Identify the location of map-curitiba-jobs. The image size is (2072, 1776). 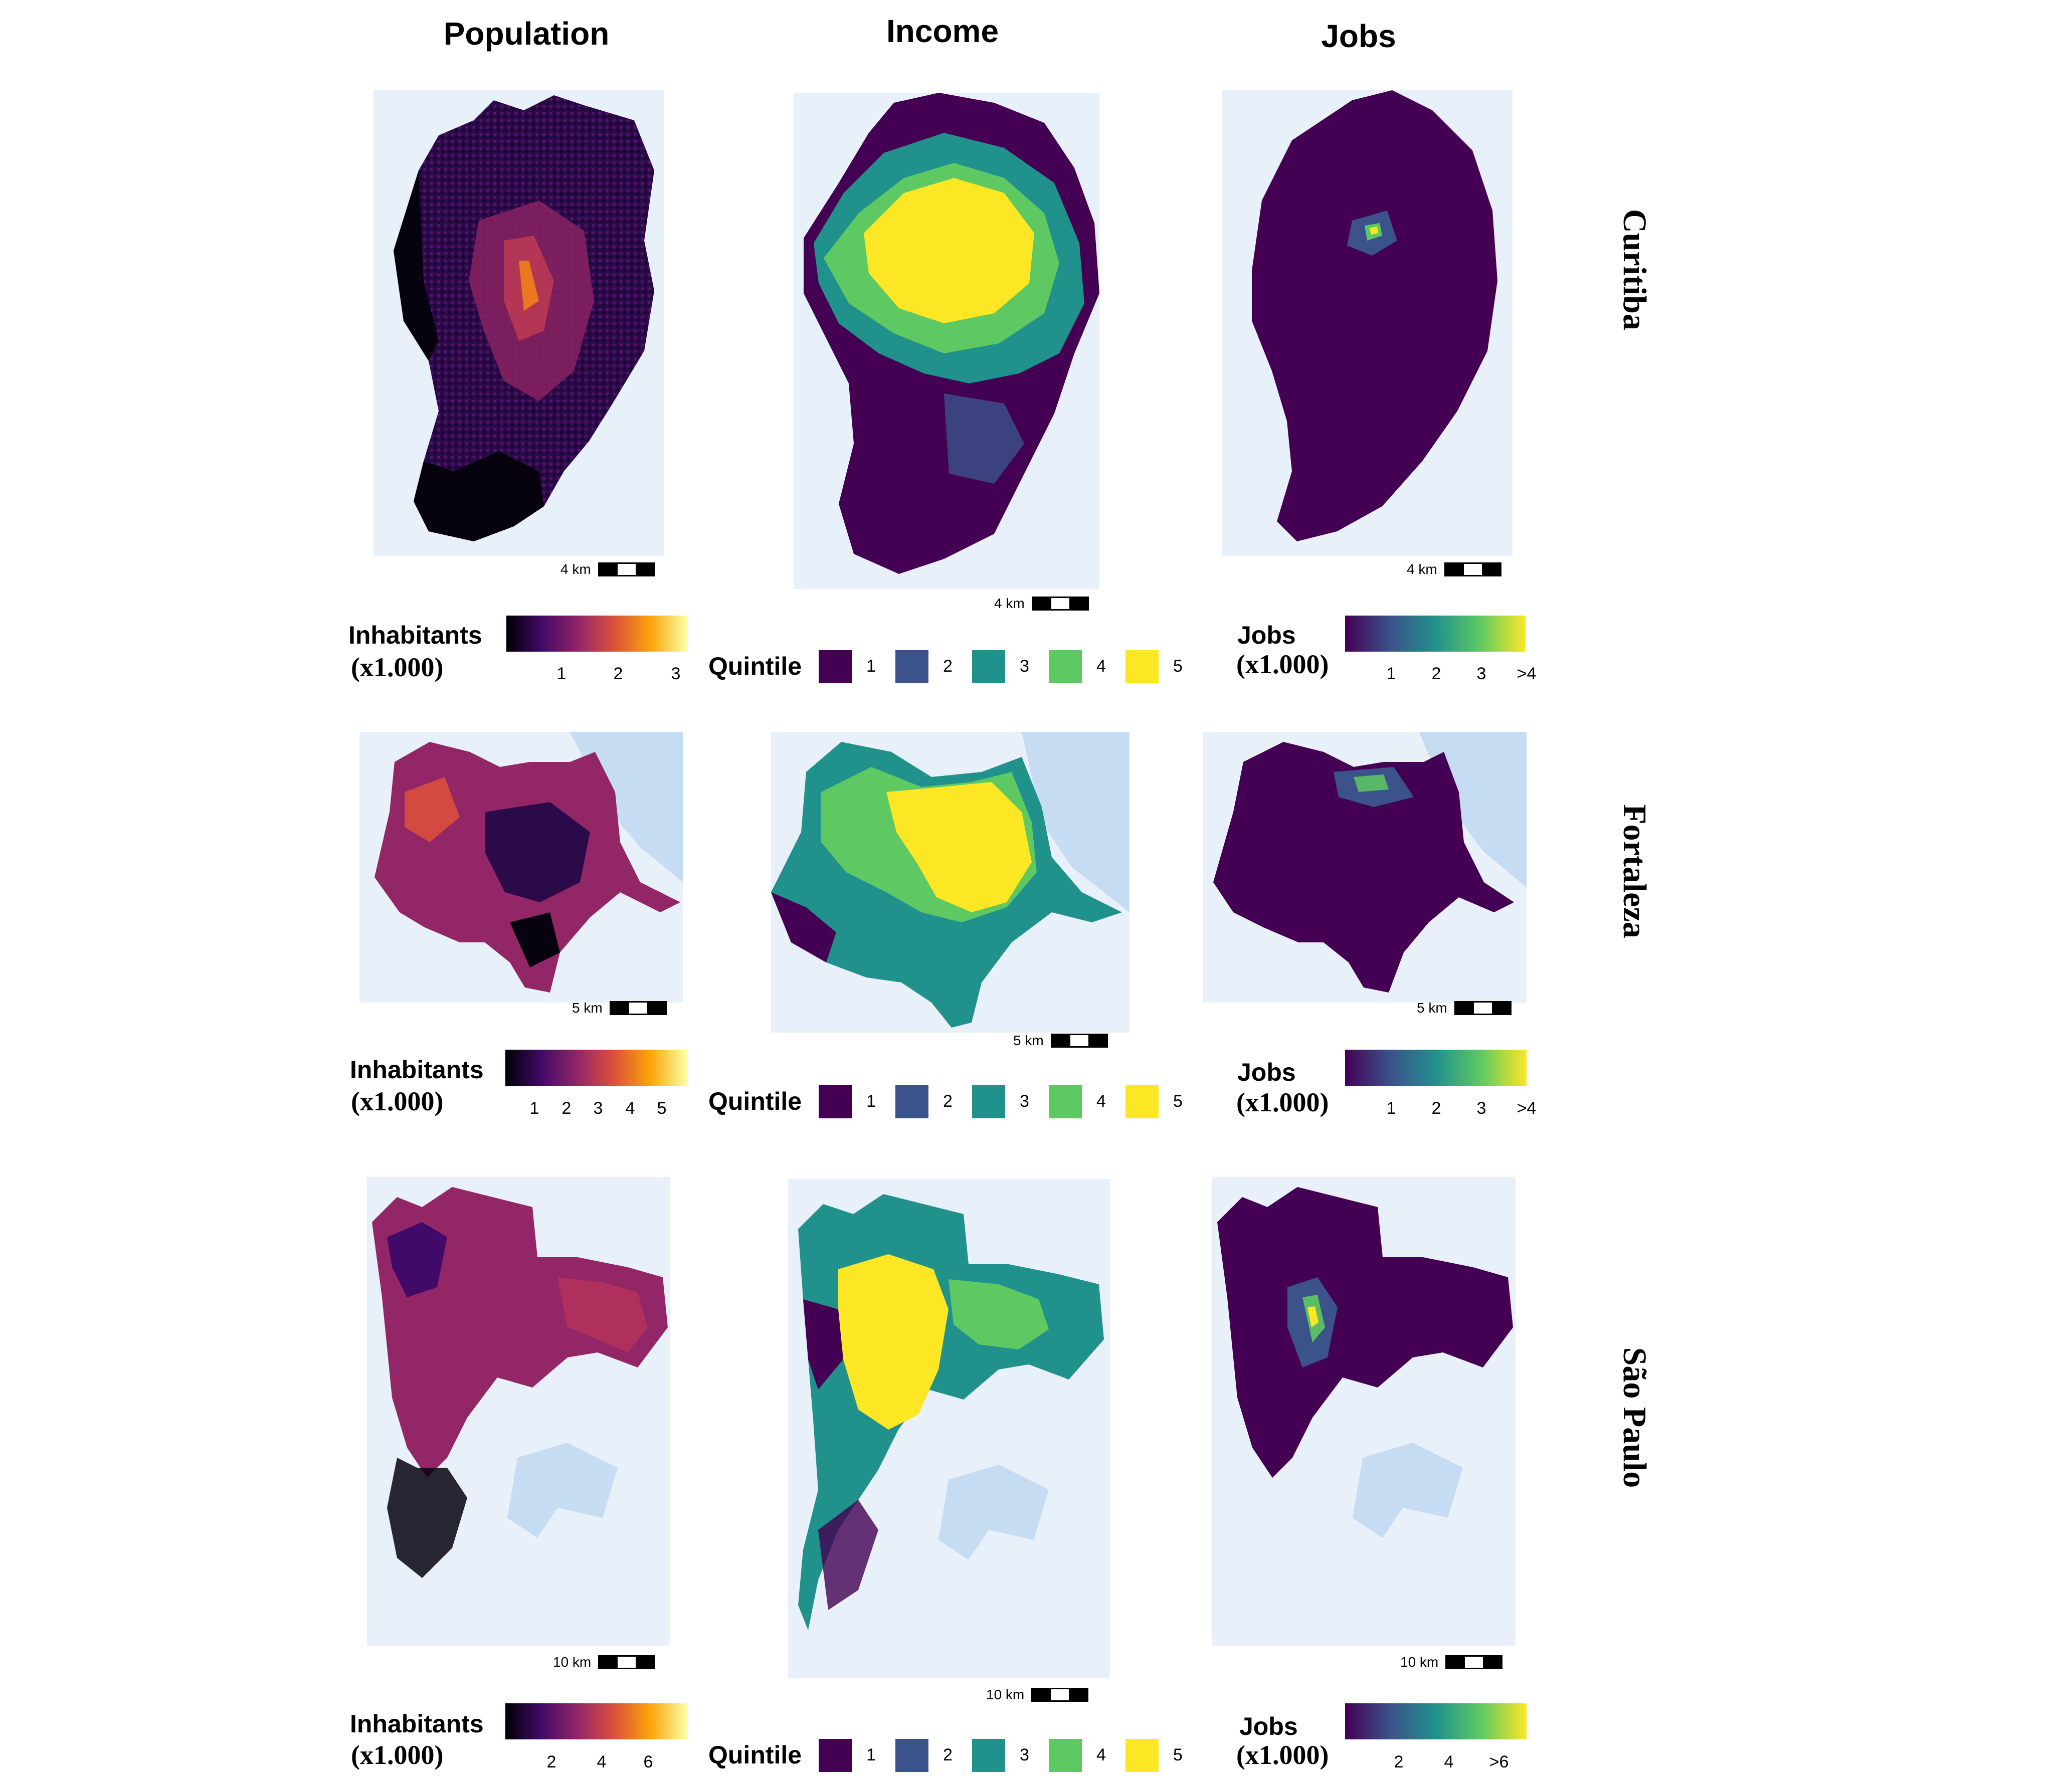
(1367, 323).